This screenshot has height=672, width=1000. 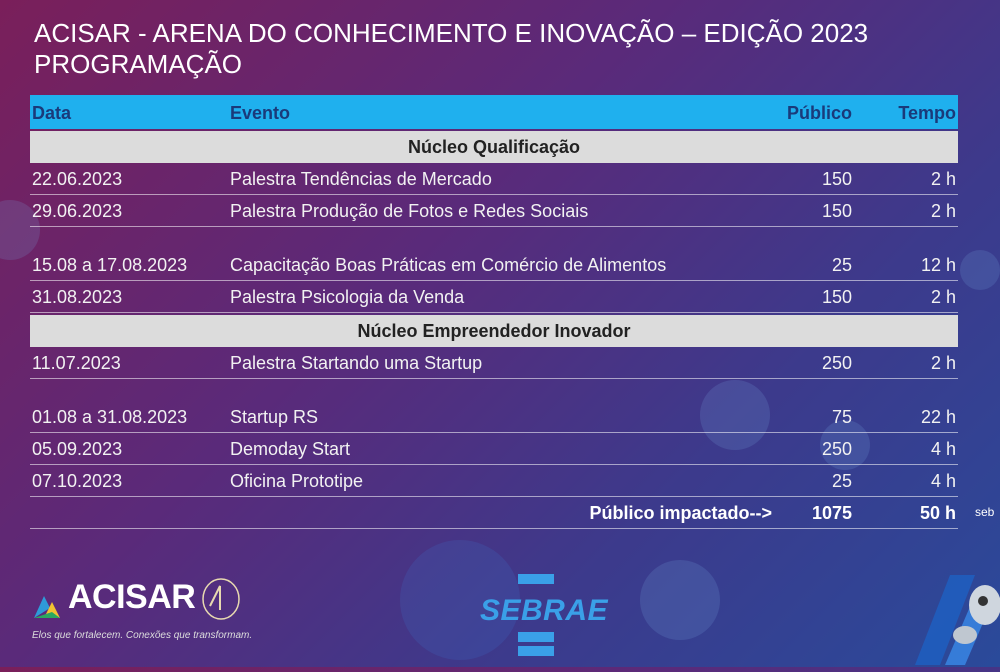 I want to click on robot-illustration: seb, so click(x=952, y=586).